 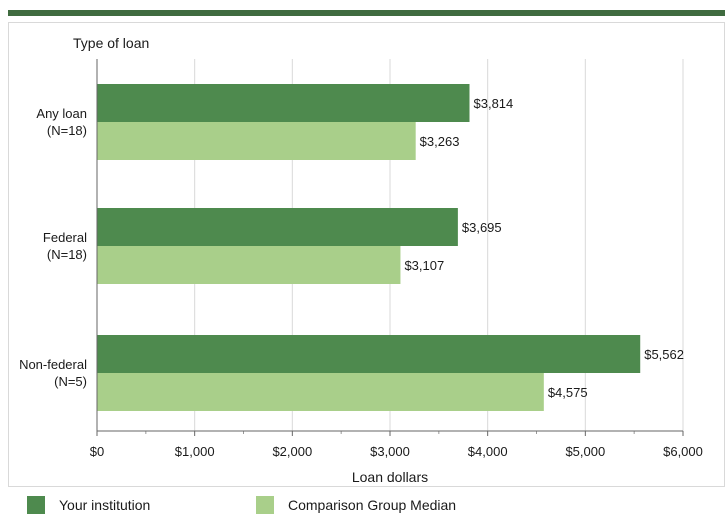 What do you see at coordinates (61, 113) in the screenshot?
I see `category-label: Any loan` at bounding box center [61, 113].